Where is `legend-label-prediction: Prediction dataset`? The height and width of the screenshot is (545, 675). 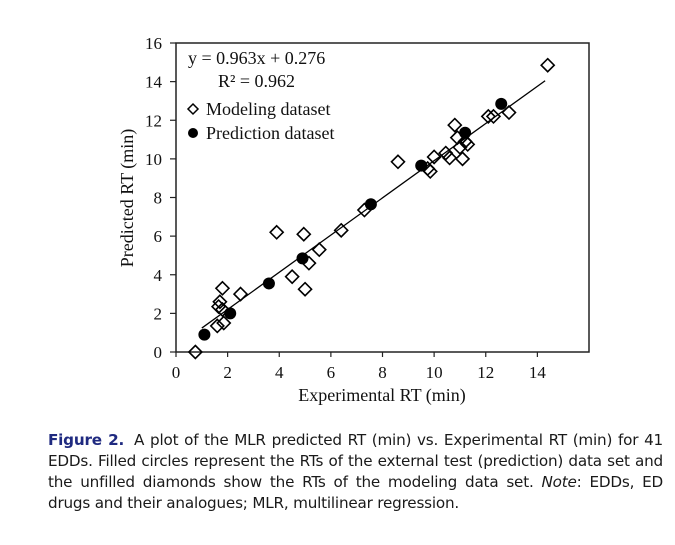 legend-label-prediction: Prediction dataset is located at coordinates (270, 133).